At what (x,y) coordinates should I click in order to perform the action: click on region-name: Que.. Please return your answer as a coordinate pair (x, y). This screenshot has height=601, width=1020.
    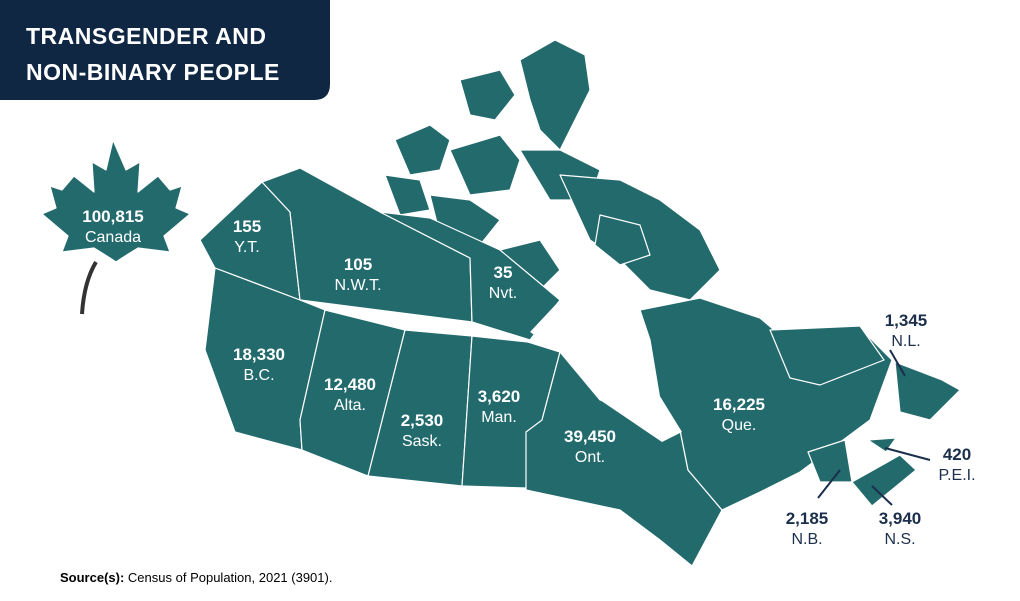
    Looking at the image, I should click on (739, 425).